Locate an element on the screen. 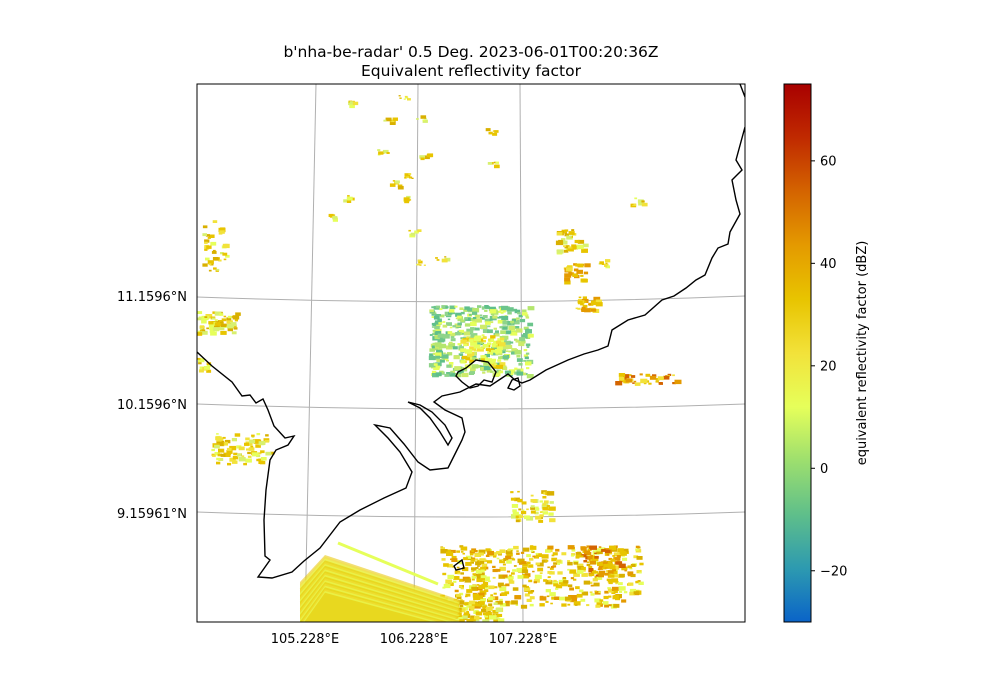  plot-subtitle: Equivalent reflectivity factor is located at coordinates (471, 71).